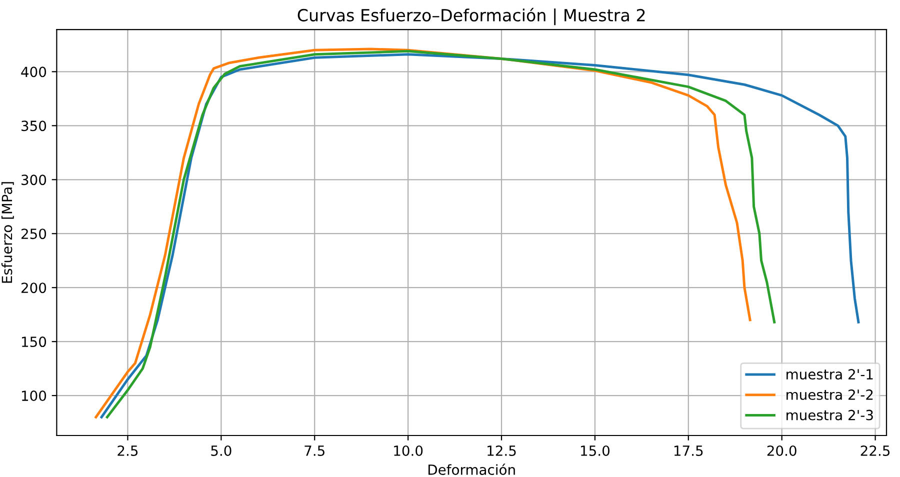 Image resolution: width=900 pixels, height=477 pixels. Describe the element at coordinates (34, 126) in the screenshot. I see `y-tick-label: 350` at that location.